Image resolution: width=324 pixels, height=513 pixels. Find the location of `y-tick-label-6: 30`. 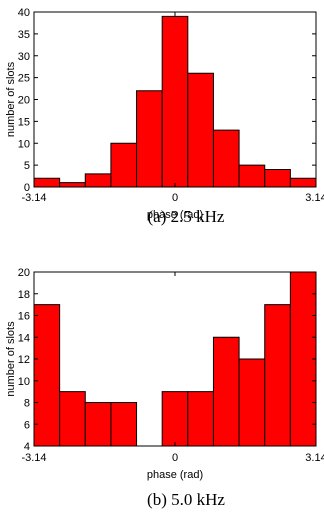

y-tick-label-6: 30 is located at coordinates (24, 57).